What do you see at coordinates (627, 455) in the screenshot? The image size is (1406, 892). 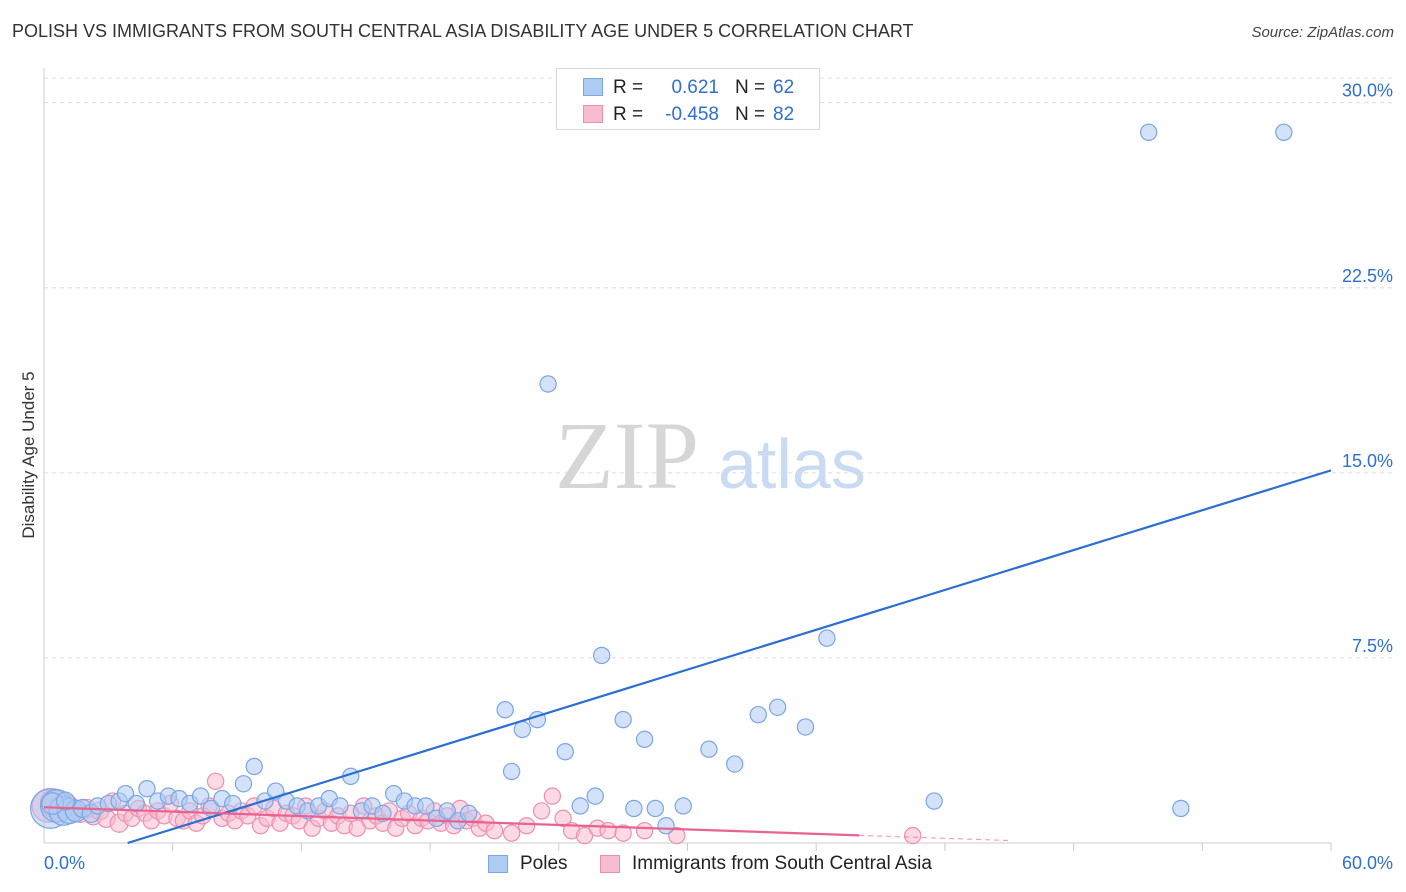 I see `watermark-zip: ZIP` at bounding box center [627, 455].